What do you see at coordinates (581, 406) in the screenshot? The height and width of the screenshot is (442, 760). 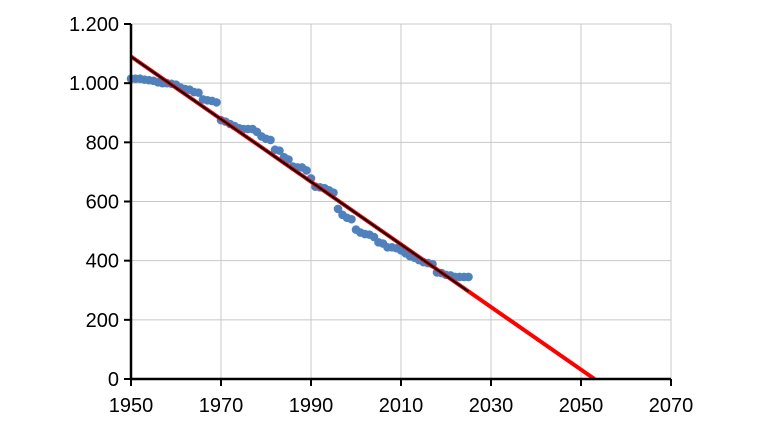 I see `x-tick-label: 2050` at bounding box center [581, 406].